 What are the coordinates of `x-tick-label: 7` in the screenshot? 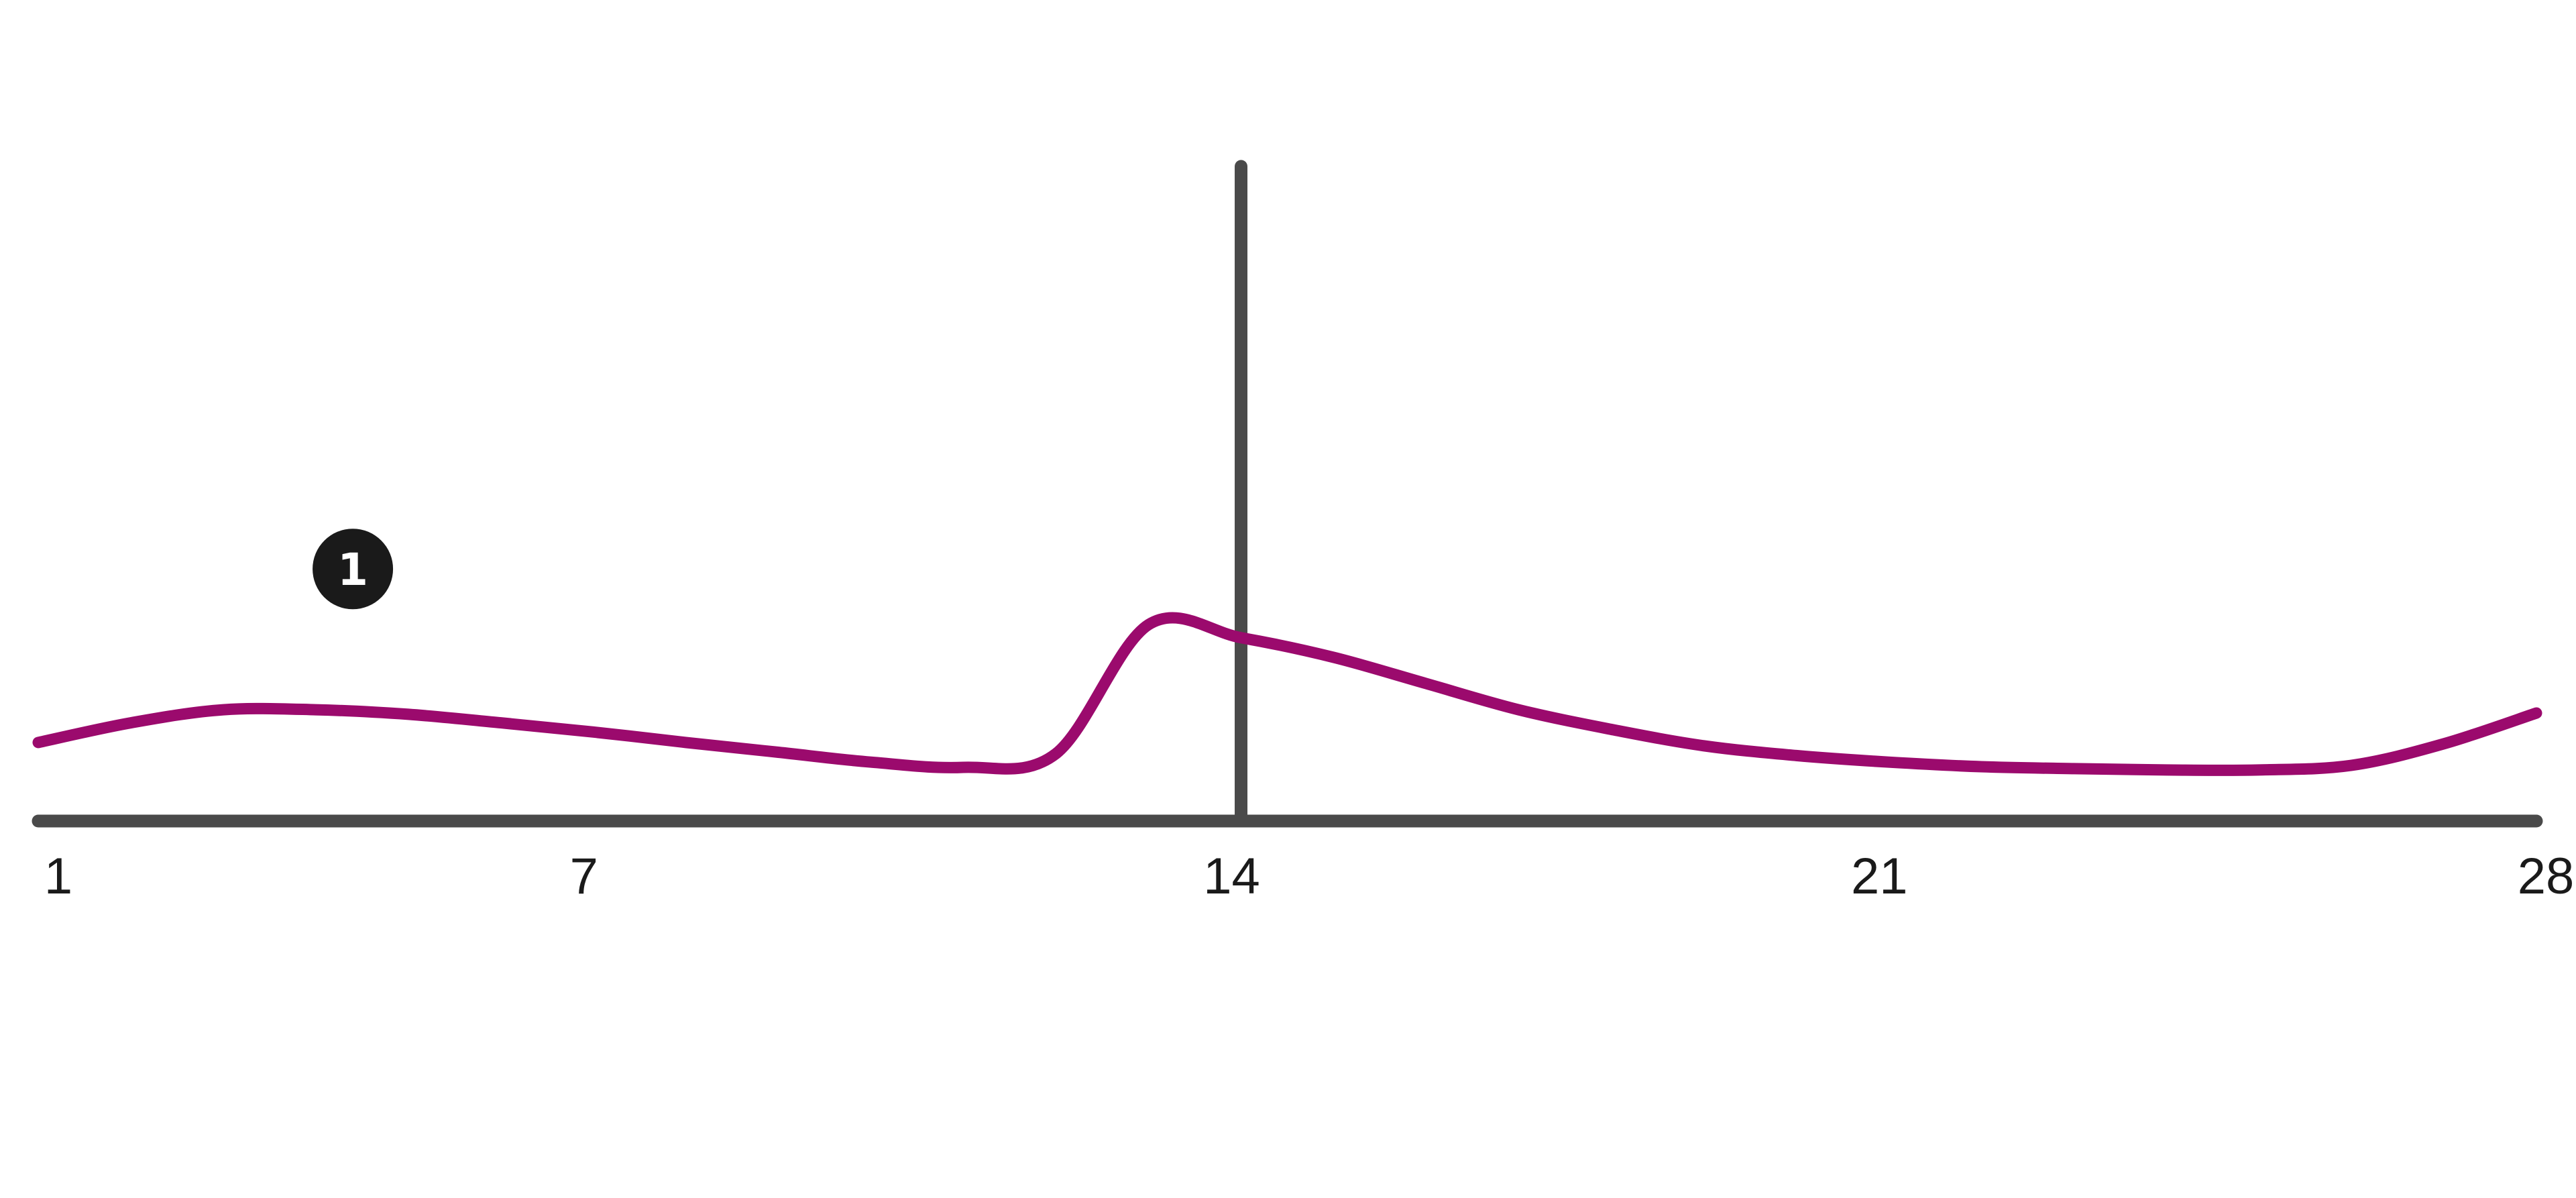 It's located at (584, 877).